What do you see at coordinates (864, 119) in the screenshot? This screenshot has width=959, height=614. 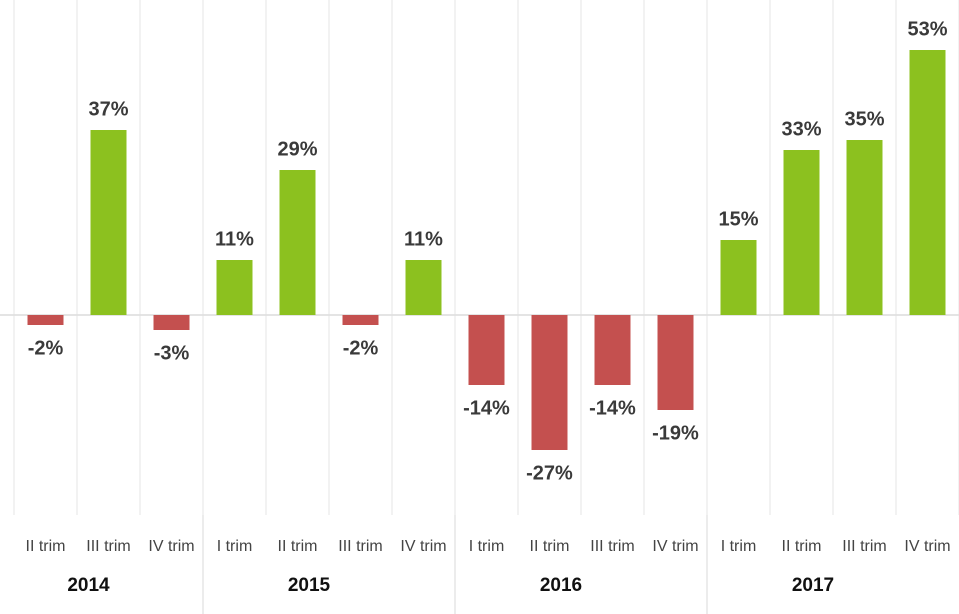 I see `value-label: 35%` at bounding box center [864, 119].